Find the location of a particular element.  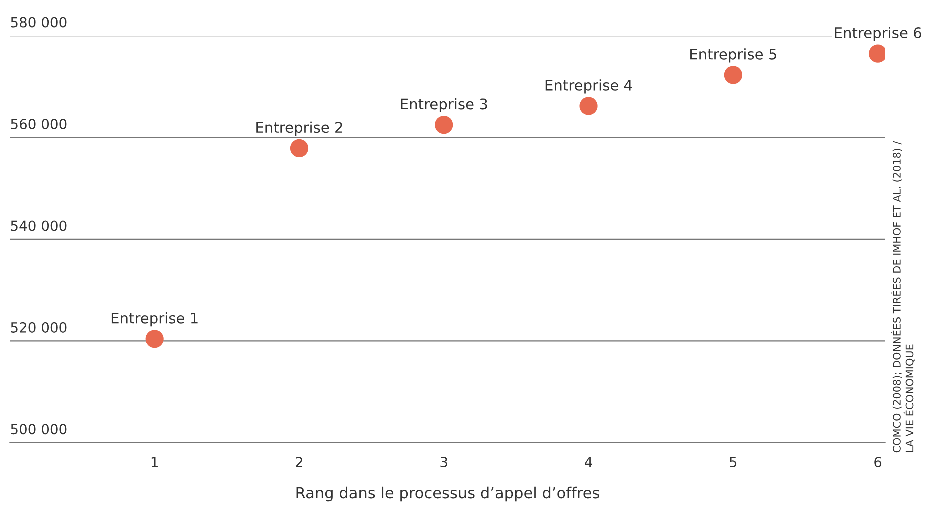

annotation: Entreprise 4 is located at coordinates (589, 87).